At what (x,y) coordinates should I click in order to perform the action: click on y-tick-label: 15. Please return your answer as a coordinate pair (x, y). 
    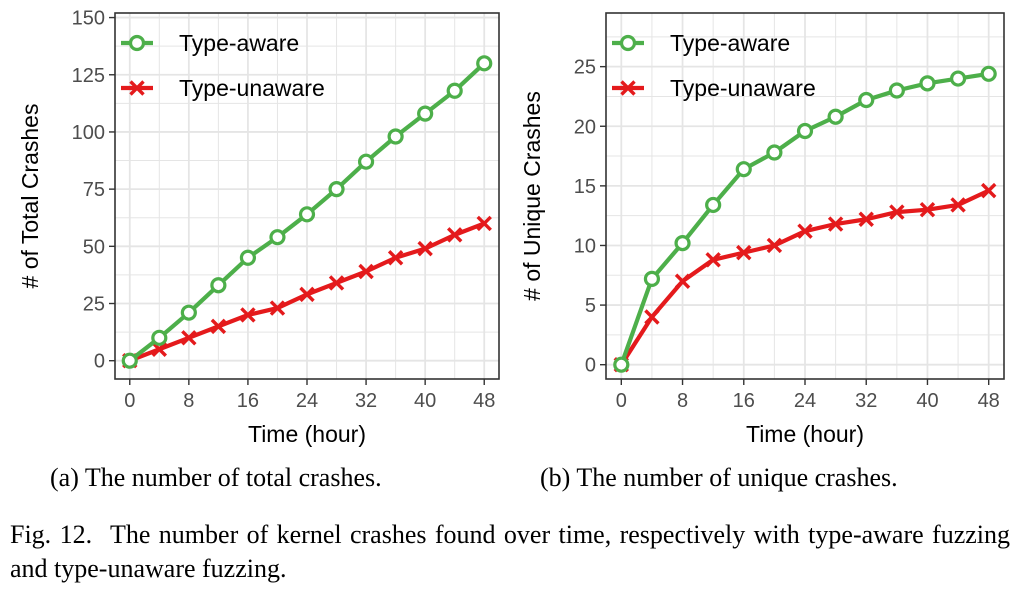
    Looking at the image, I should click on (585, 187).